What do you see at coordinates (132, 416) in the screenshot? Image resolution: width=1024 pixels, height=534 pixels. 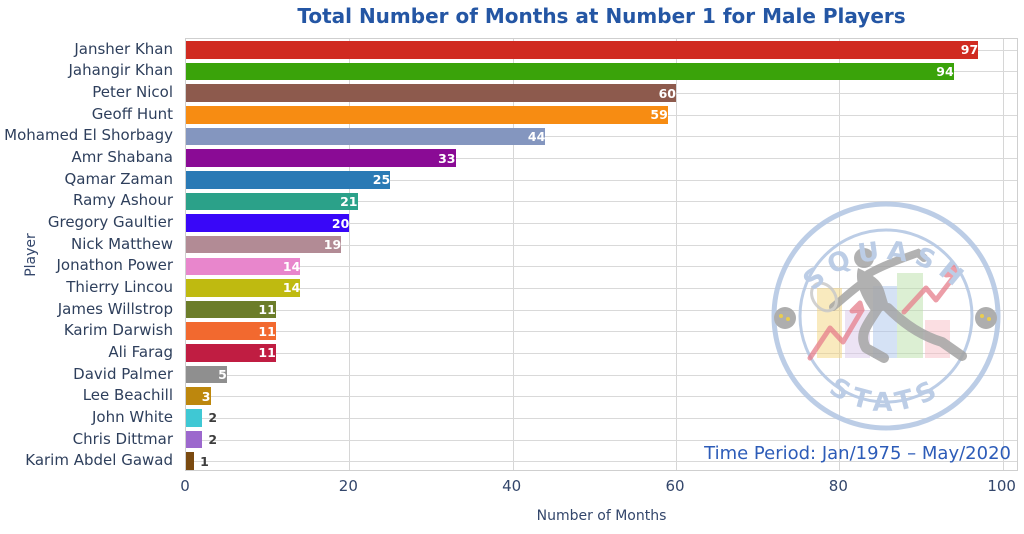 I see `category-label: John White` at bounding box center [132, 416].